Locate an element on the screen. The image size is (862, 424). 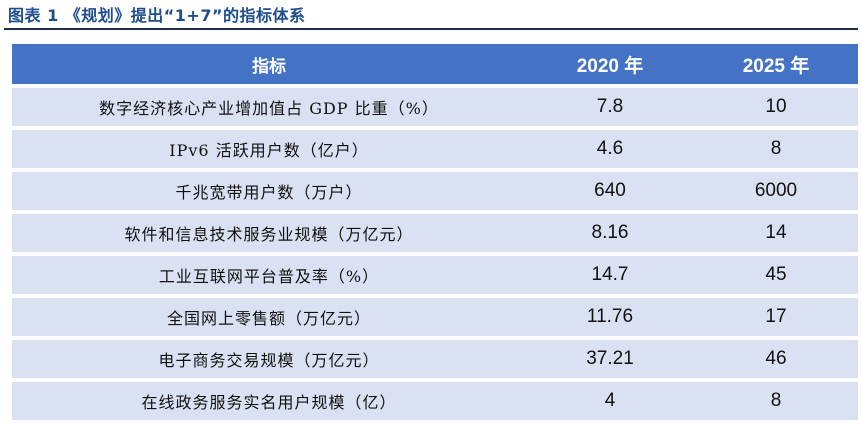
table-row: IPv6 活跃用户数（亿户） 4.6 8 is located at coordinates (435, 149).